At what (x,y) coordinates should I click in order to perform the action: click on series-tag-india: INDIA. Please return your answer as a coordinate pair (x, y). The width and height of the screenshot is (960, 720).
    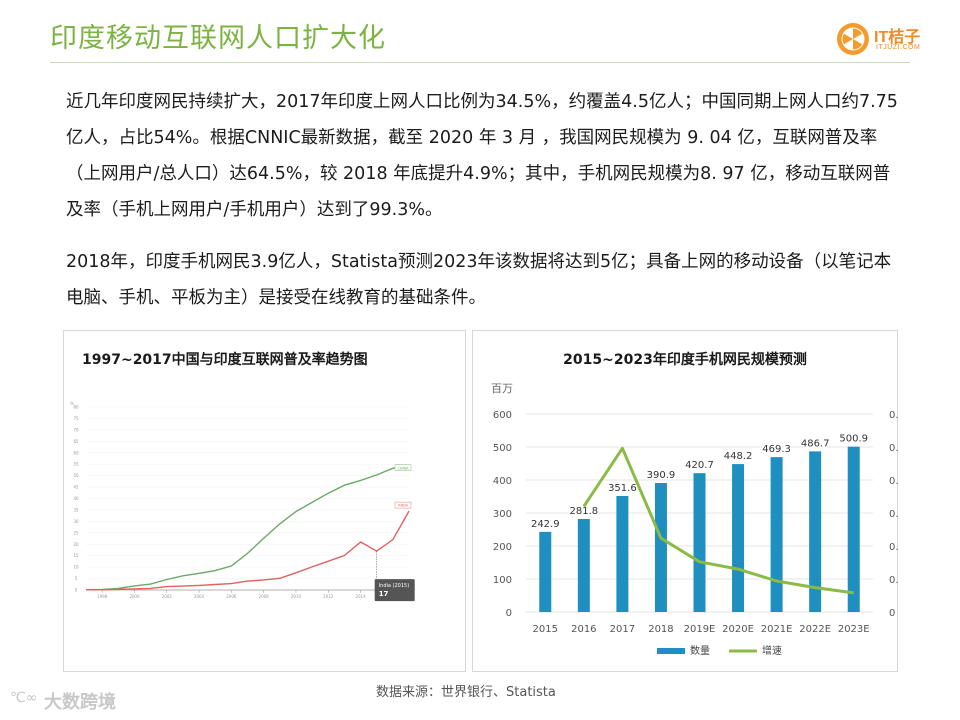
    Looking at the image, I should click on (403, 506).